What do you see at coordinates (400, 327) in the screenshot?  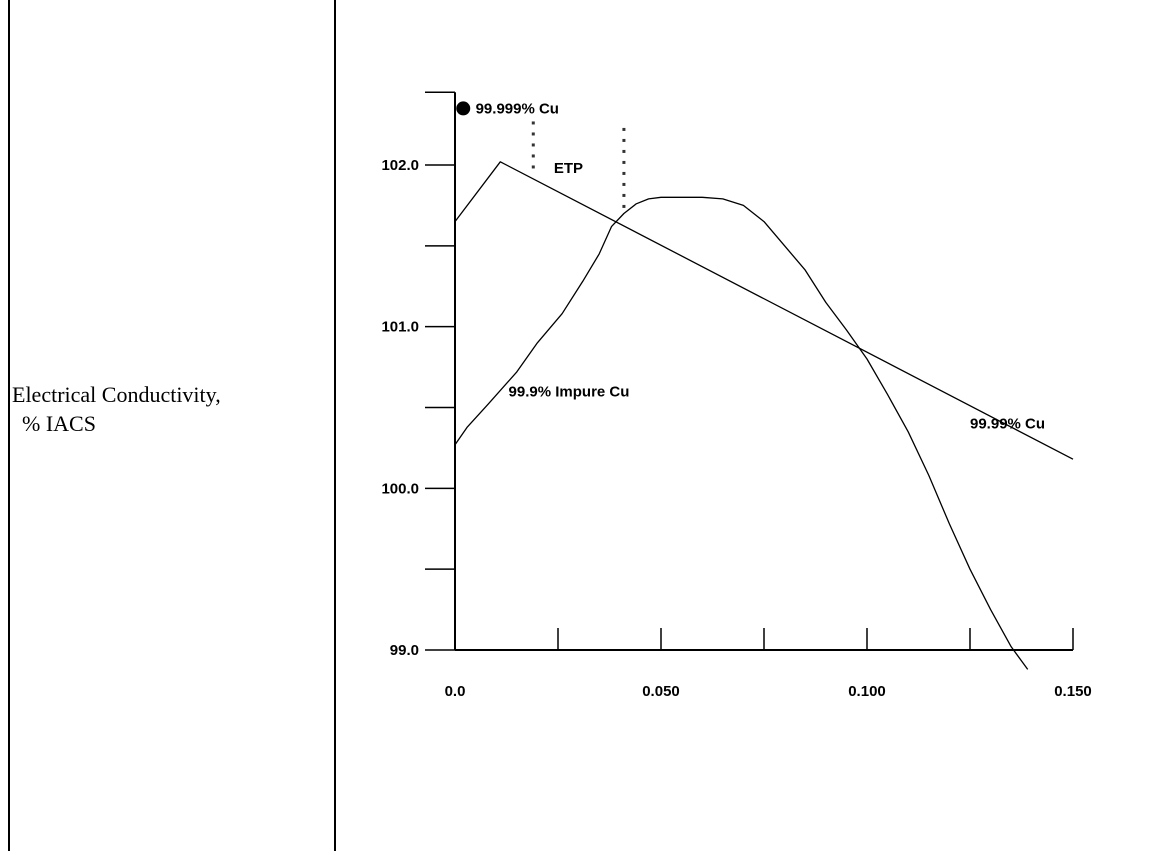 I see `y-tick-label: 101.0` at bounding box center [400, 327].